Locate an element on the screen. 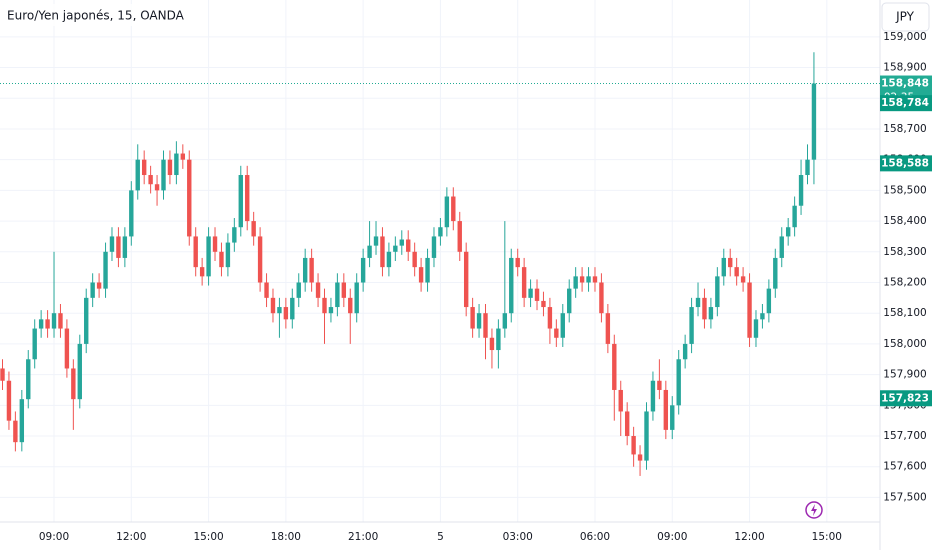 This screenshot has width=932, height=550. price-label-bg is located at coordinates (906, 163).